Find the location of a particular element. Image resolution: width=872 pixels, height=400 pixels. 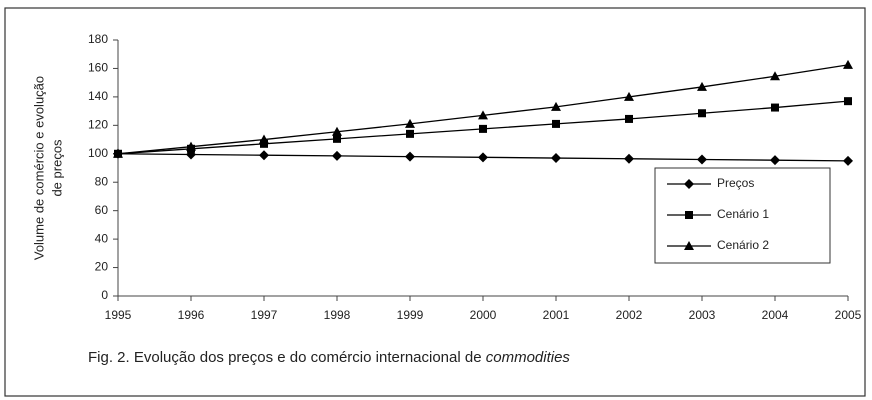

y-tick-label: 0 is located at coordinates (104, 295).